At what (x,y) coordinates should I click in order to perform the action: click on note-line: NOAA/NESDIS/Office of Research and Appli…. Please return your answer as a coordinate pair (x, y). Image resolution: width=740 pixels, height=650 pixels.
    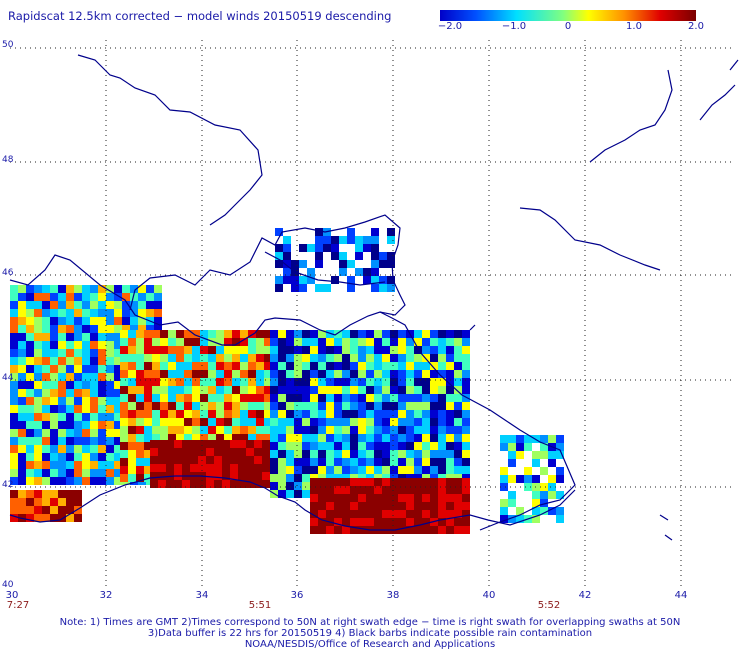
    Looking at the image, I should click on (370, 644).